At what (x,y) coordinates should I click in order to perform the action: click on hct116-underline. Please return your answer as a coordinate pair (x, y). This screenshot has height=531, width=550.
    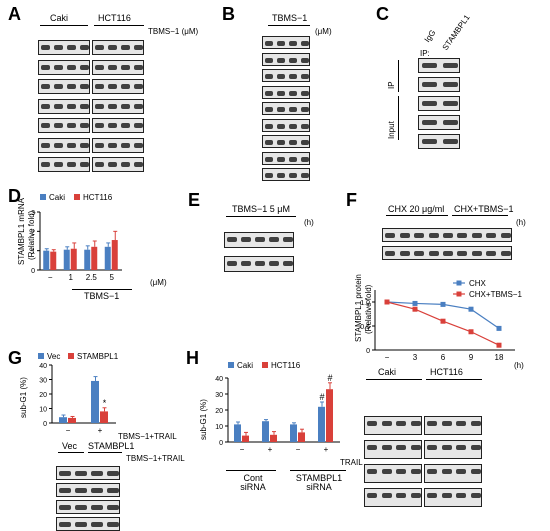
    Looking at the image, I should click on (119, 25).